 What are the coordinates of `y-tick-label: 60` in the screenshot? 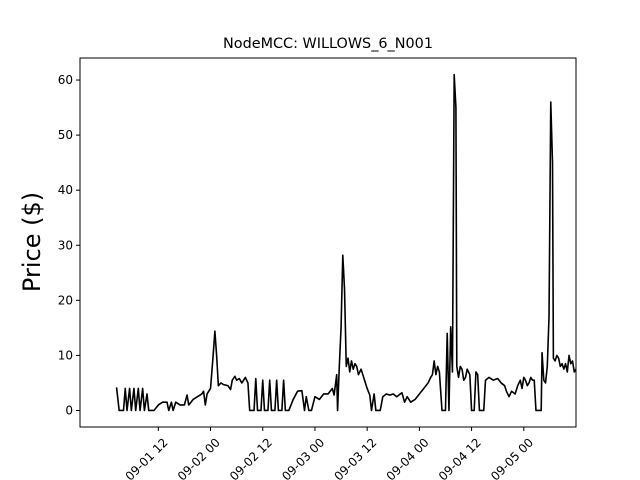 It's located at (65, 80).